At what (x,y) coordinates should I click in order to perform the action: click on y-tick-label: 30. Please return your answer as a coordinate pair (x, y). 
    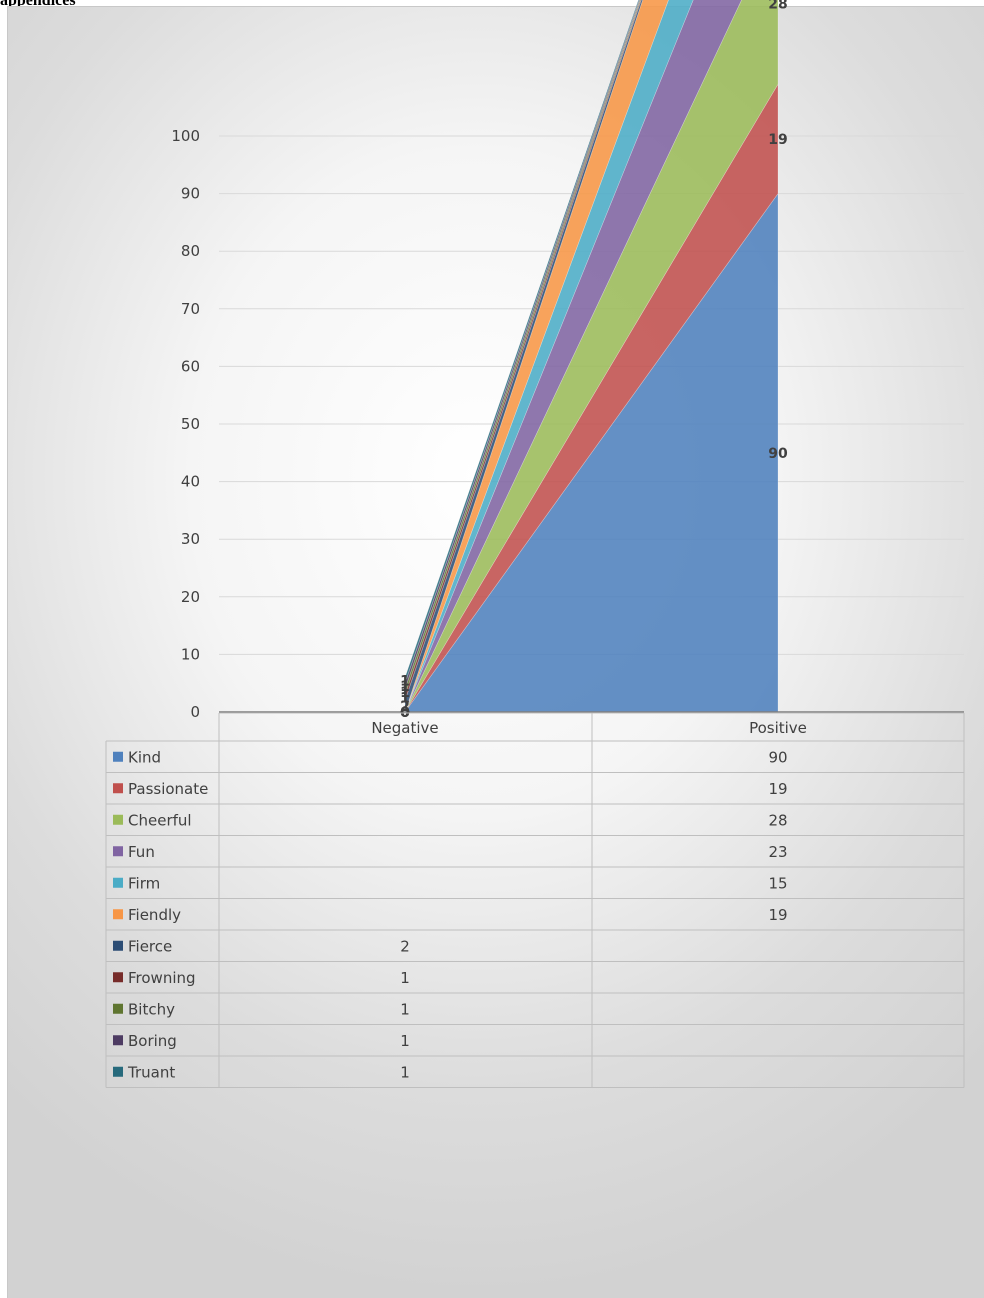
    Looking at the image, I should click on (190, 539).